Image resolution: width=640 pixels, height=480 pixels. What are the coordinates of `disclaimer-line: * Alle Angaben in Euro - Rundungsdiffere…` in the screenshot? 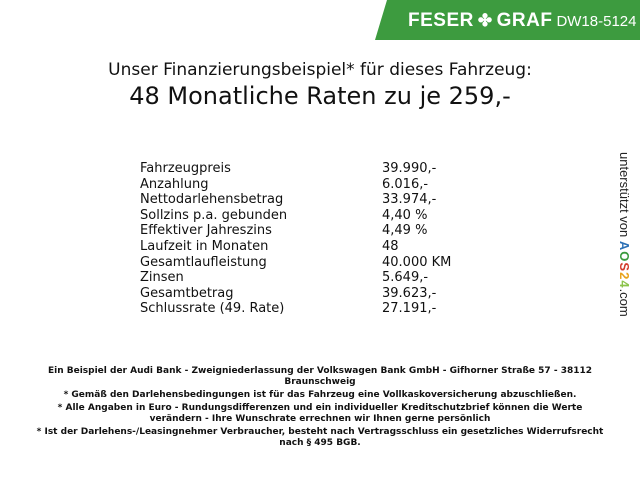 It's located at (320, 413).